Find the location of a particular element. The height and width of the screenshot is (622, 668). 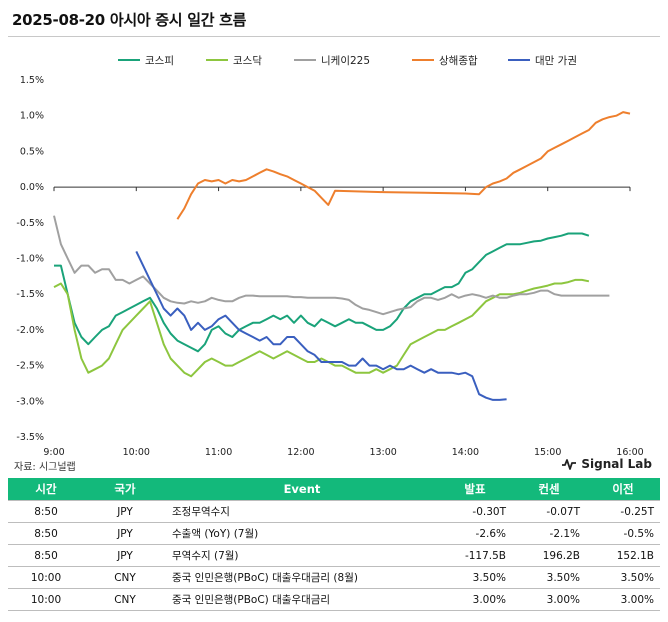

y-tick-label: -3.0% is located at coordinates (30, 401).